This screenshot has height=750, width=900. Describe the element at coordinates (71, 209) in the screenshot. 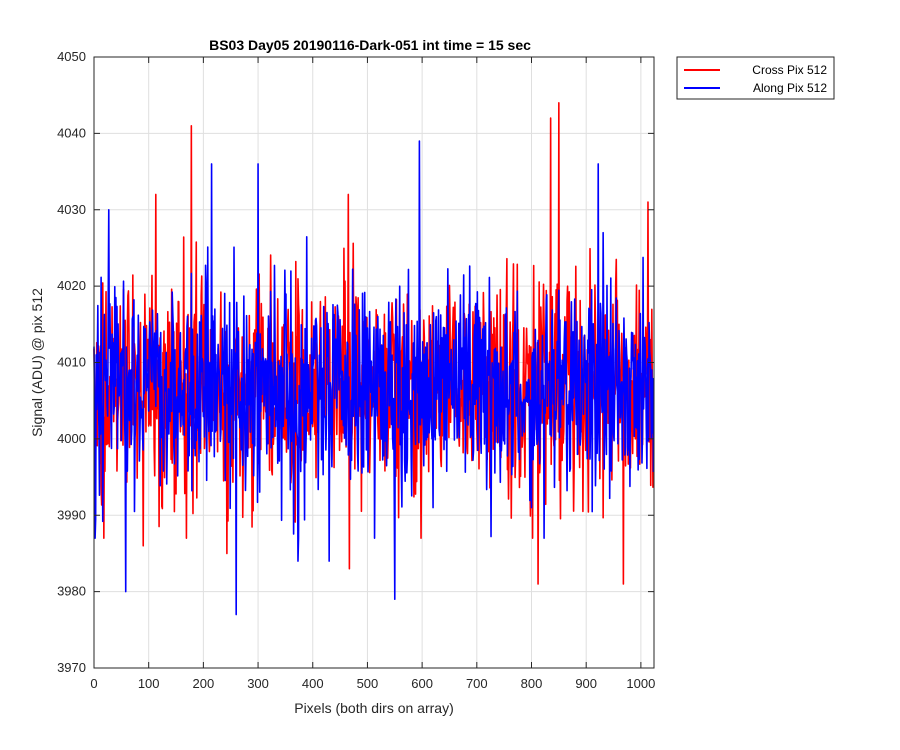

I see `y-tick-label: 4030` at that location.